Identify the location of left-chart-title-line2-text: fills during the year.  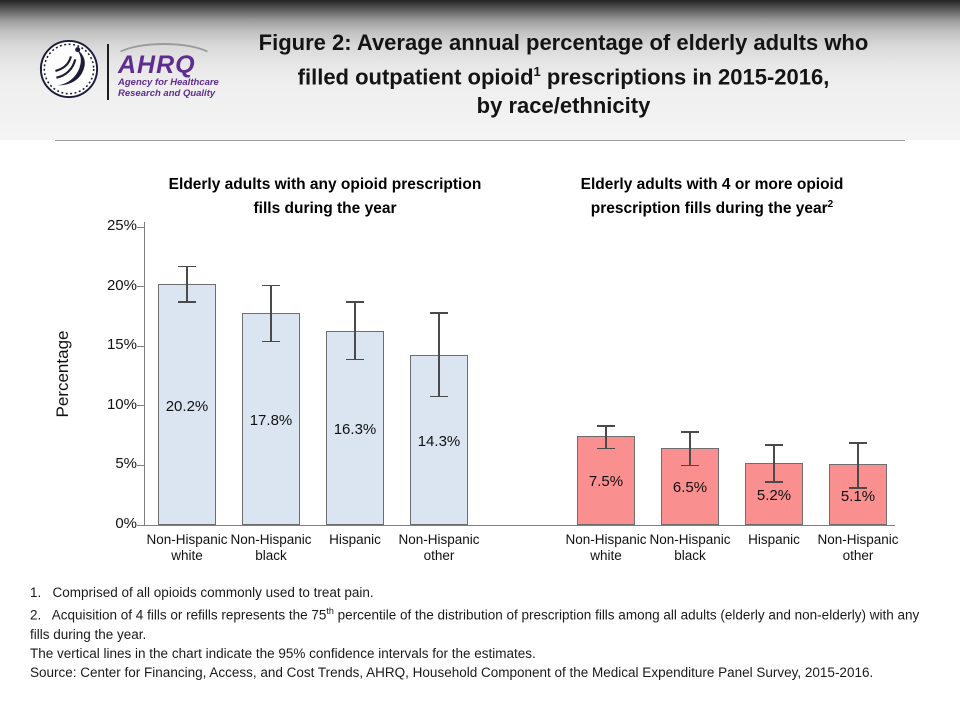
(325, 209).